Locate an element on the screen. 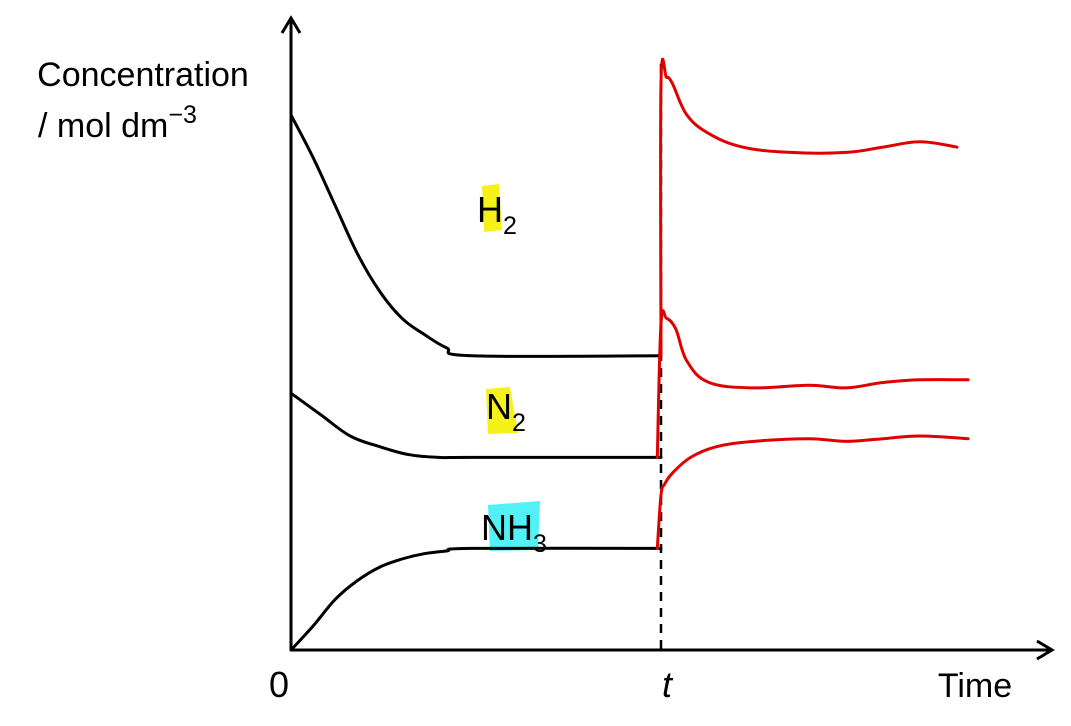 This screenshot has height=726, width=1071. x-axis-label: Time is located at coordinates (975, 686).